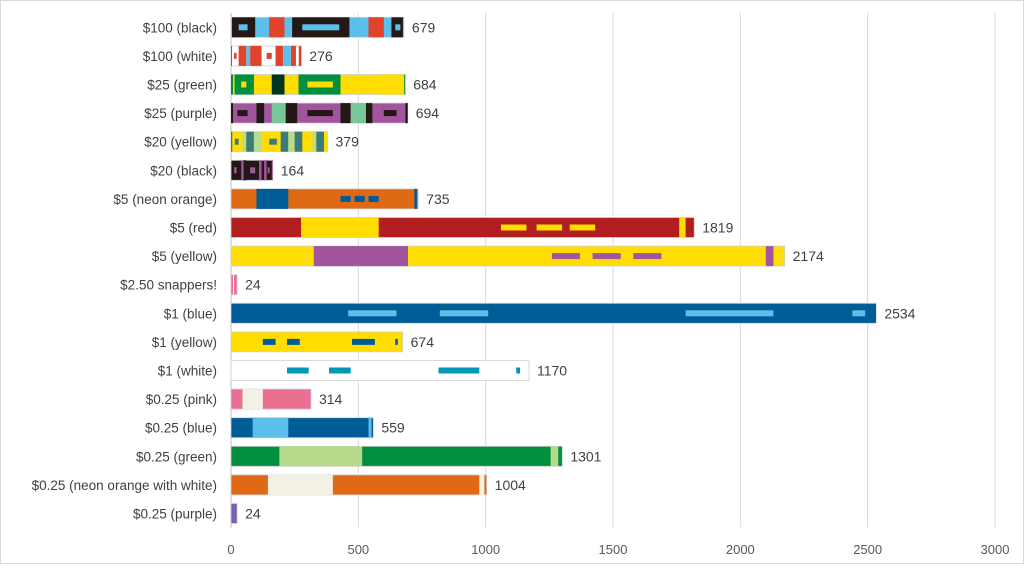  Describe the element at coordinates (867, 549) in the screenshot. I see `x-tick-label: 2500` at that location.